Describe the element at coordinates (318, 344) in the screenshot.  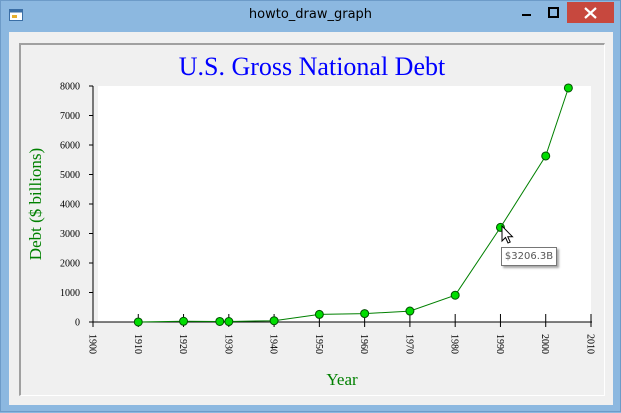
I see `x-tick-label: 1950` at that location.